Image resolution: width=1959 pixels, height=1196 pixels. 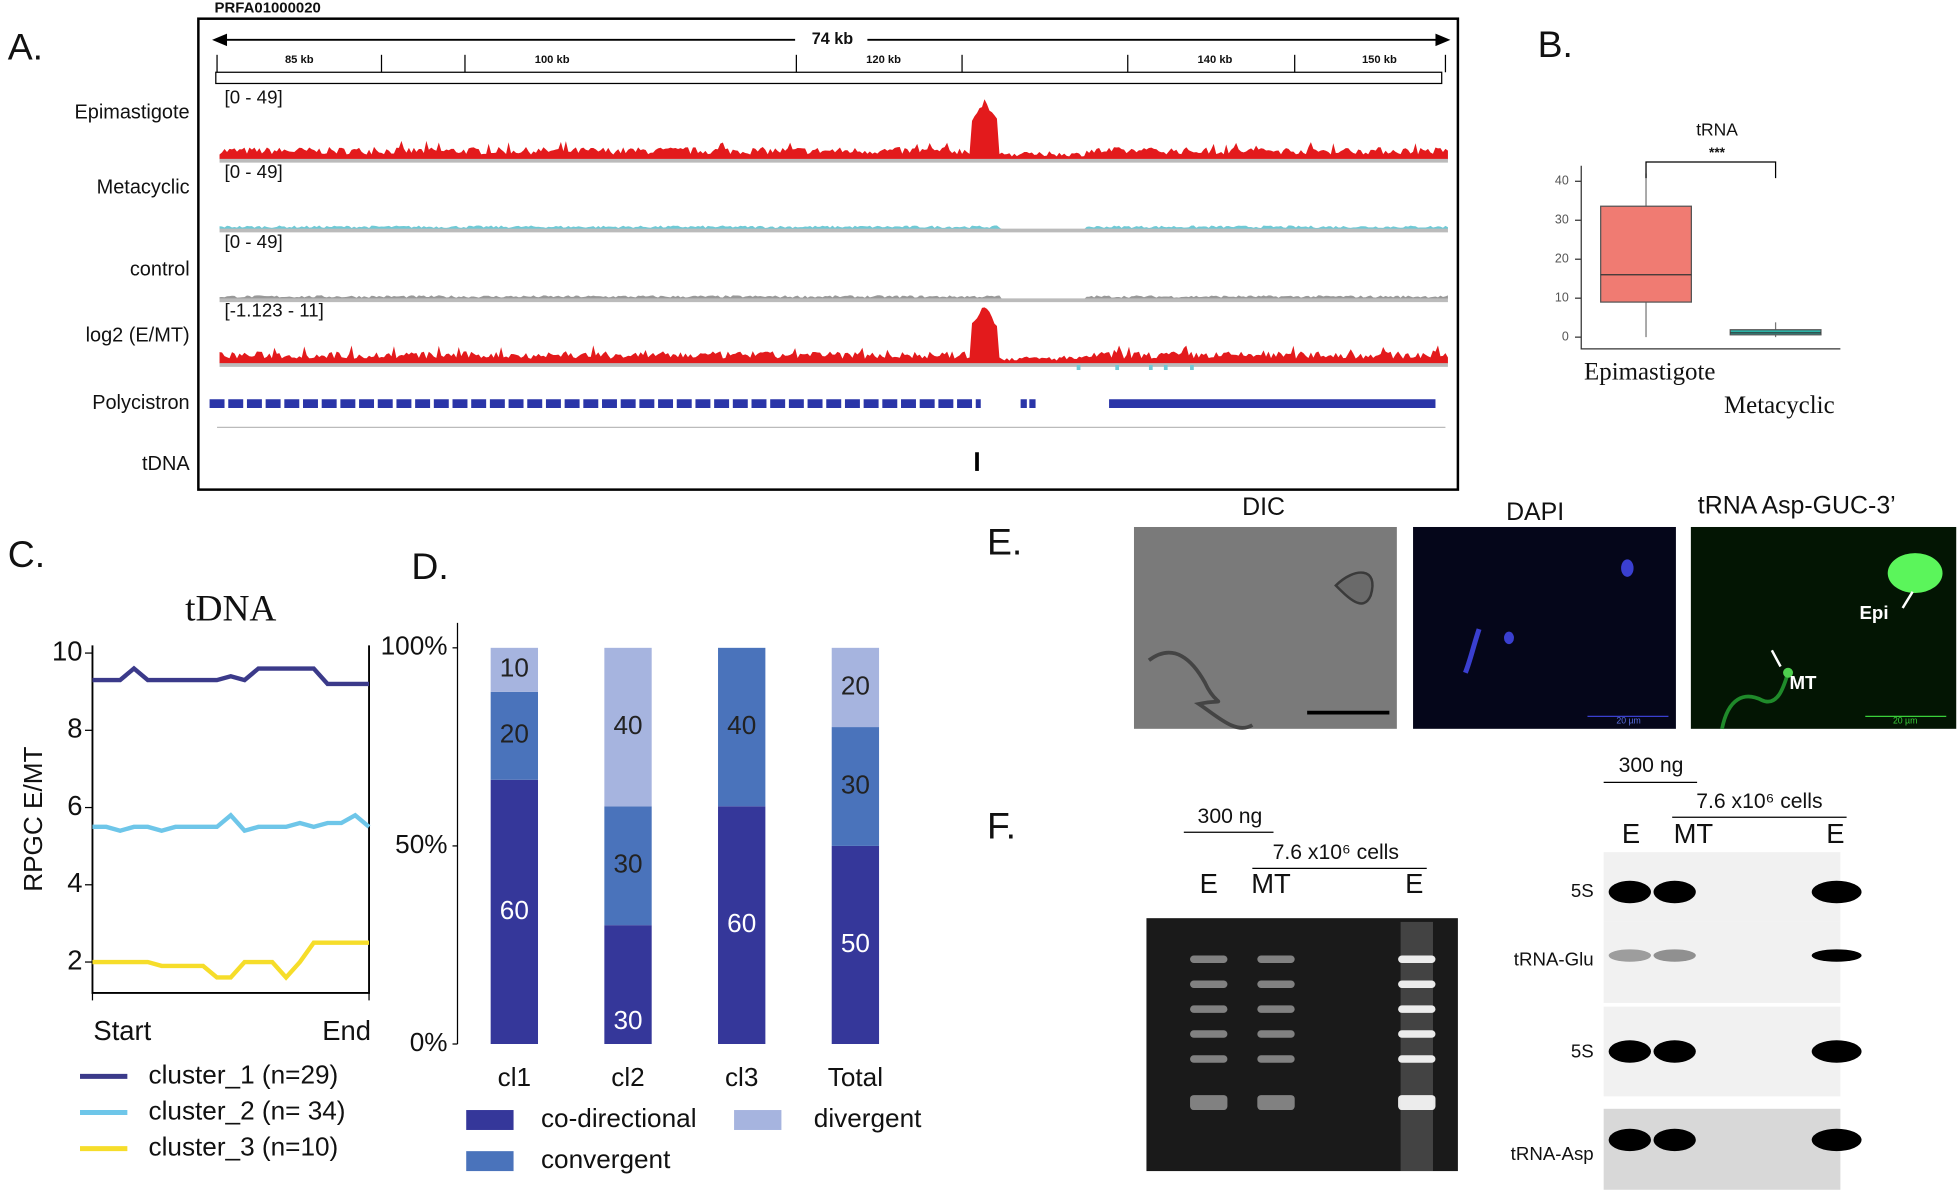 I want to click on y-tick-label: 0, so click(x=1565, y=336).